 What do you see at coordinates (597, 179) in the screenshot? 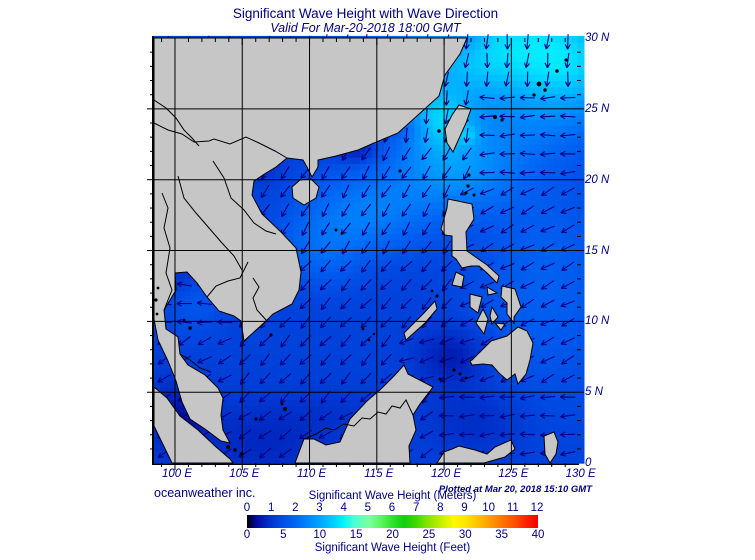
I see `latitude-label: 20 N` at bounding box center [597, 179].